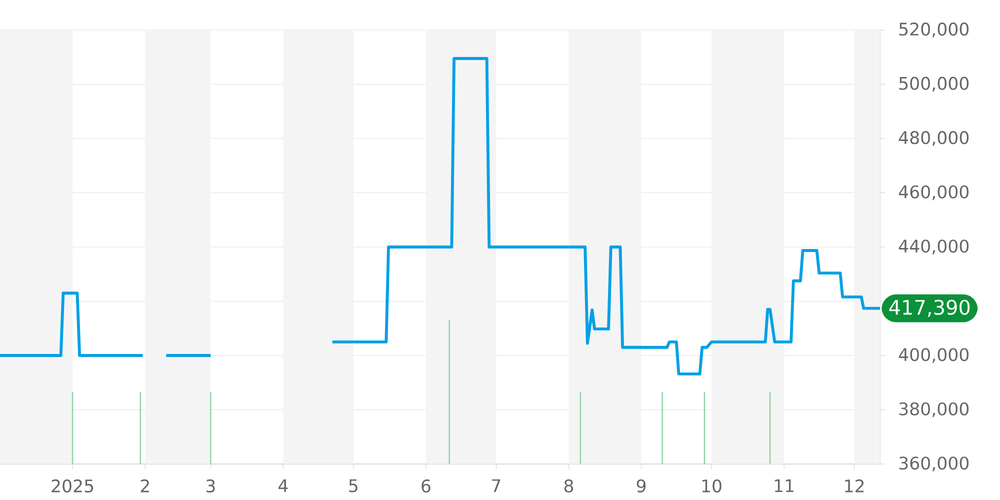 The height and width of the screenshot is (500, 1000). What do you see at coordinates (929, 308) in the screenshot?
I see `annotation: 417,390` at bounding box center [929, 308].